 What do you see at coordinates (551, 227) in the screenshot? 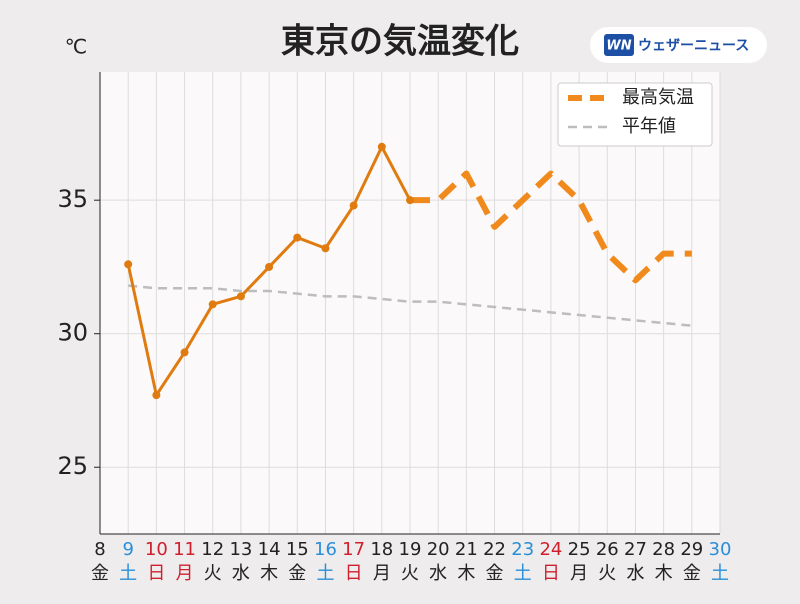
I see `forecast-line` at bounding box center [551, 227].